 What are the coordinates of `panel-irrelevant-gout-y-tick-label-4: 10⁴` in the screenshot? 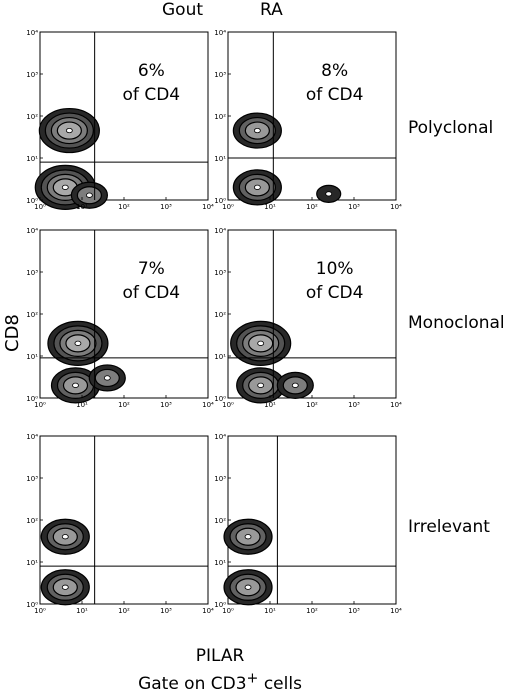 It's located at (32, 437).